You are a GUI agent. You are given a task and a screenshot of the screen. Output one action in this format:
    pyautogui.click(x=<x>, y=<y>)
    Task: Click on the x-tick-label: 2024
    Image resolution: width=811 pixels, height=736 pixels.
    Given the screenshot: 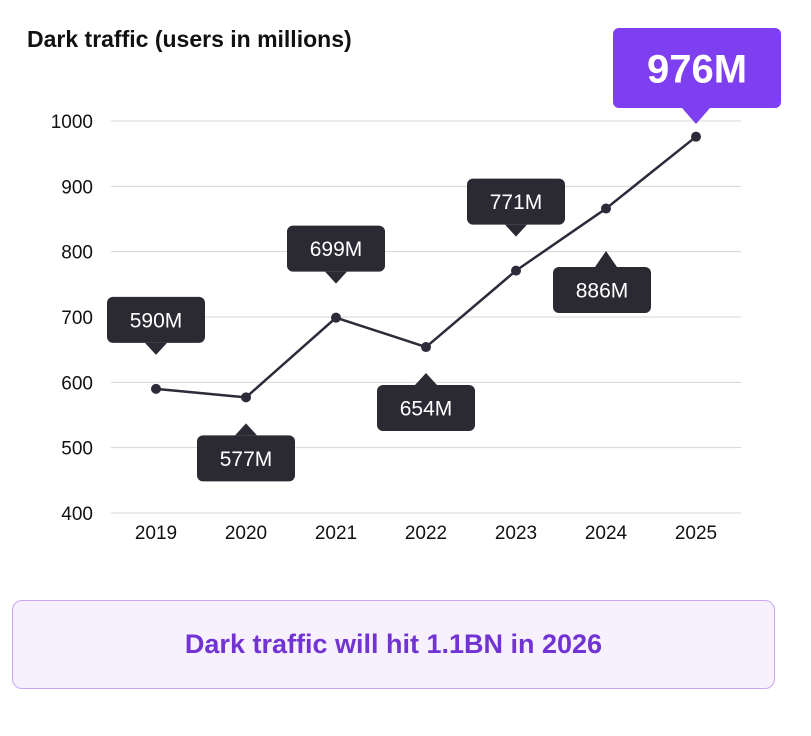 What is the action you would take?
    pyautogui.click(x=606, y=533)
    